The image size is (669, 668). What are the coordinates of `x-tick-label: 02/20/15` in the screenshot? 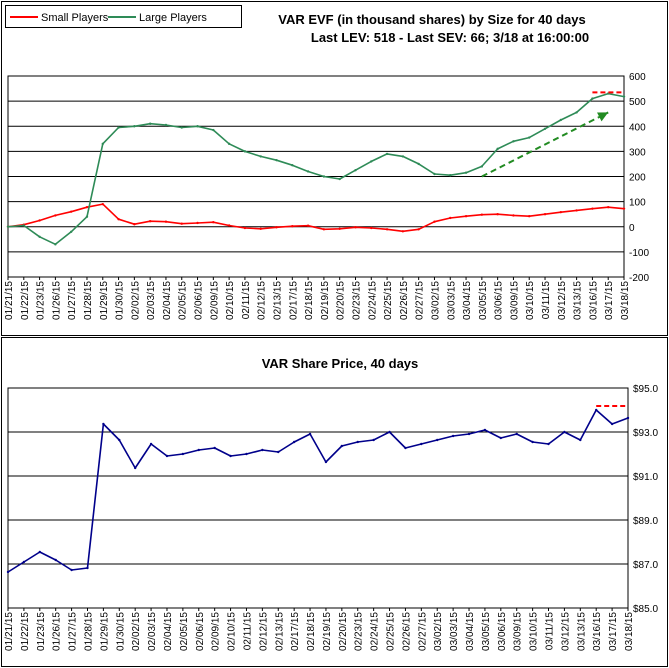 It's located at (341, 300).